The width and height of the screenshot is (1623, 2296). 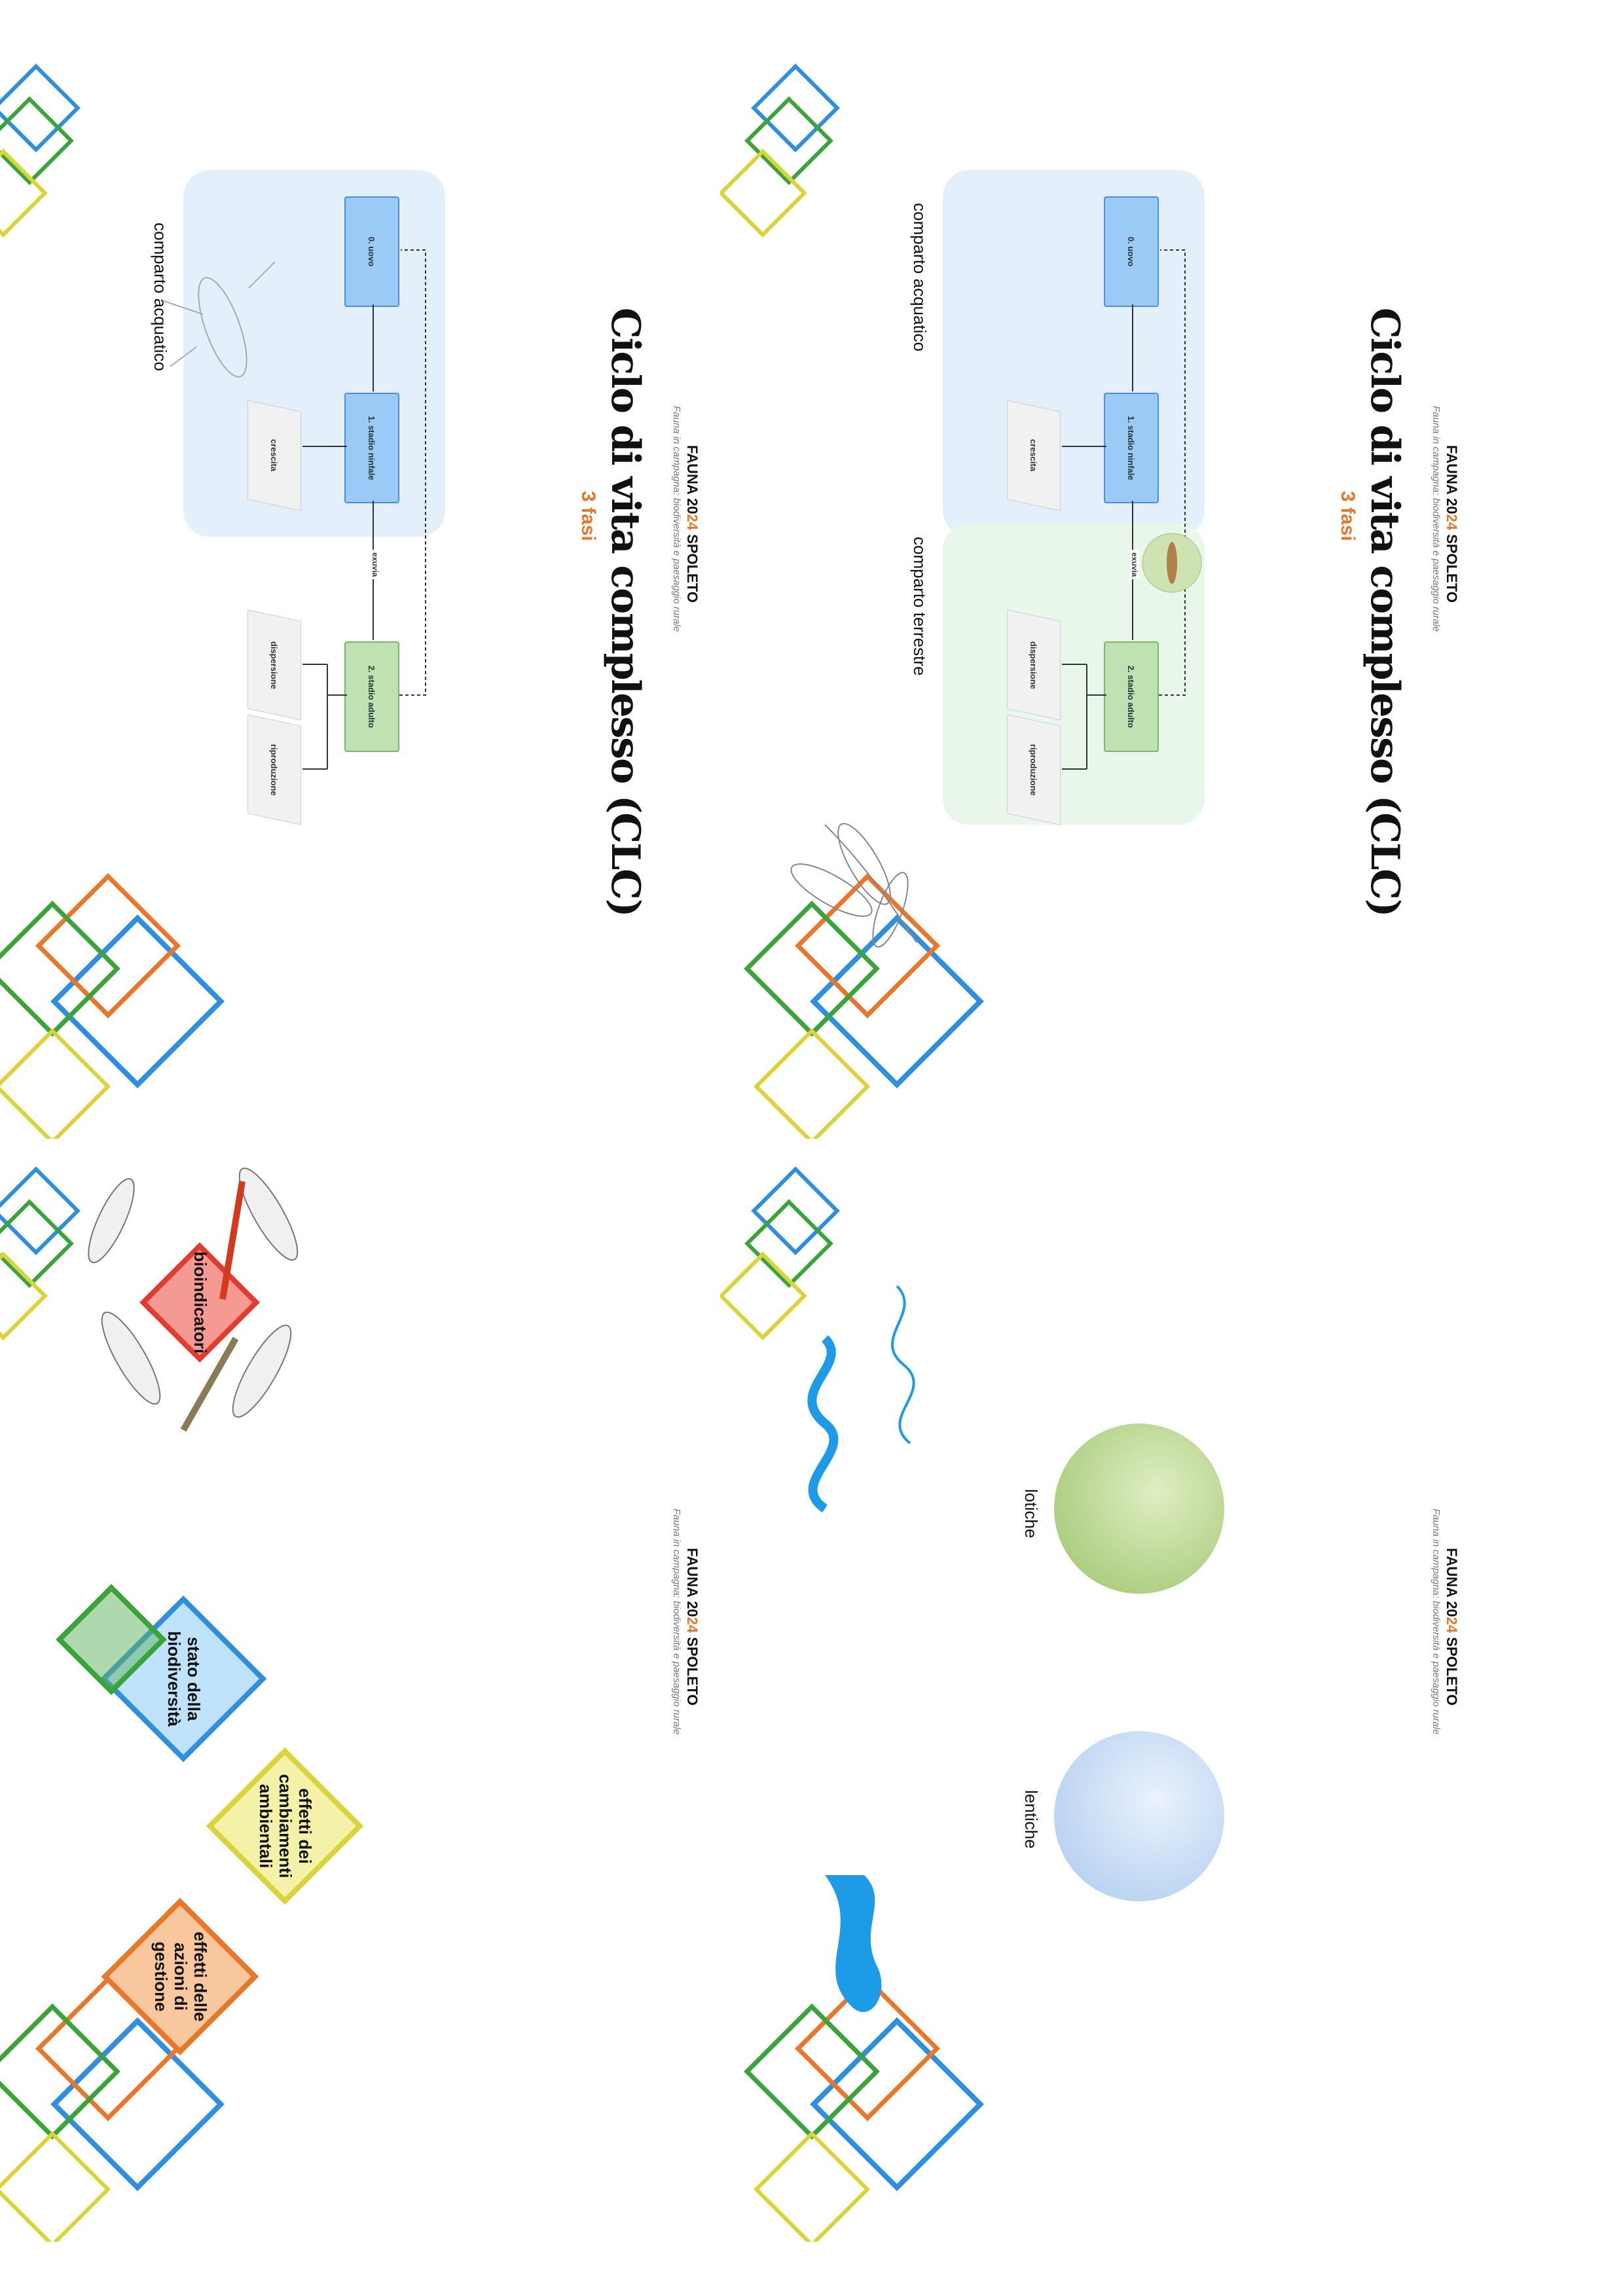 I want to click on zone-aquatic-label: comparto acquatico, so click(x=160, y=297).